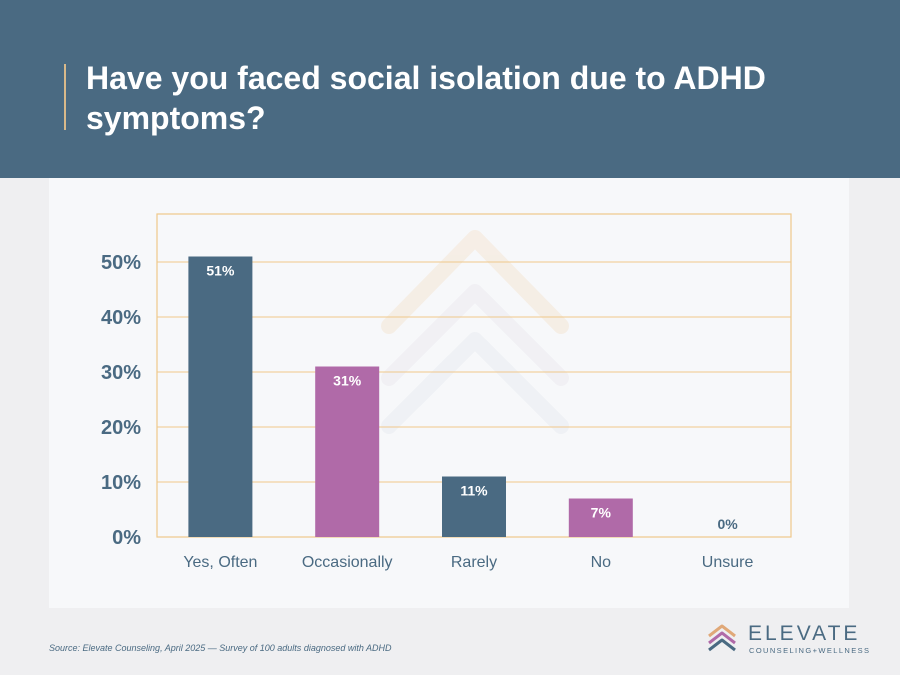 The height and width of the screenshot is (675, 900). I want to click on y-tick-label: 30%, so click(121, 373).